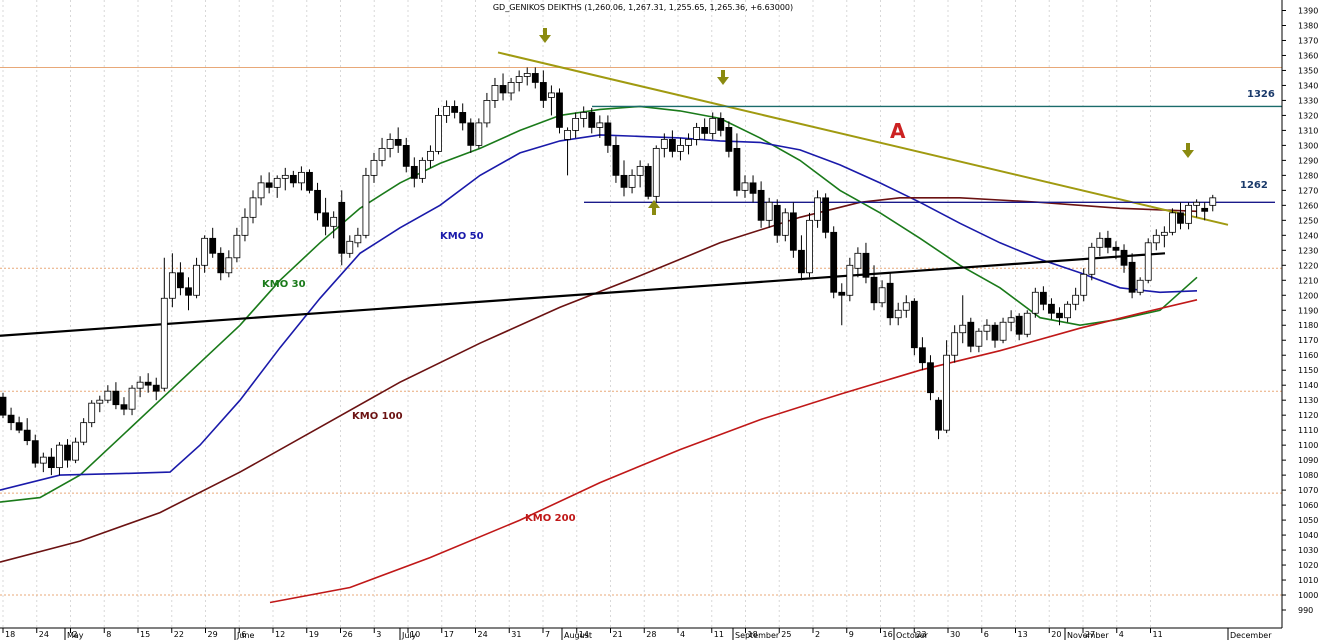  I want to click on y-tick-label: 1080, so click(1308, 475).